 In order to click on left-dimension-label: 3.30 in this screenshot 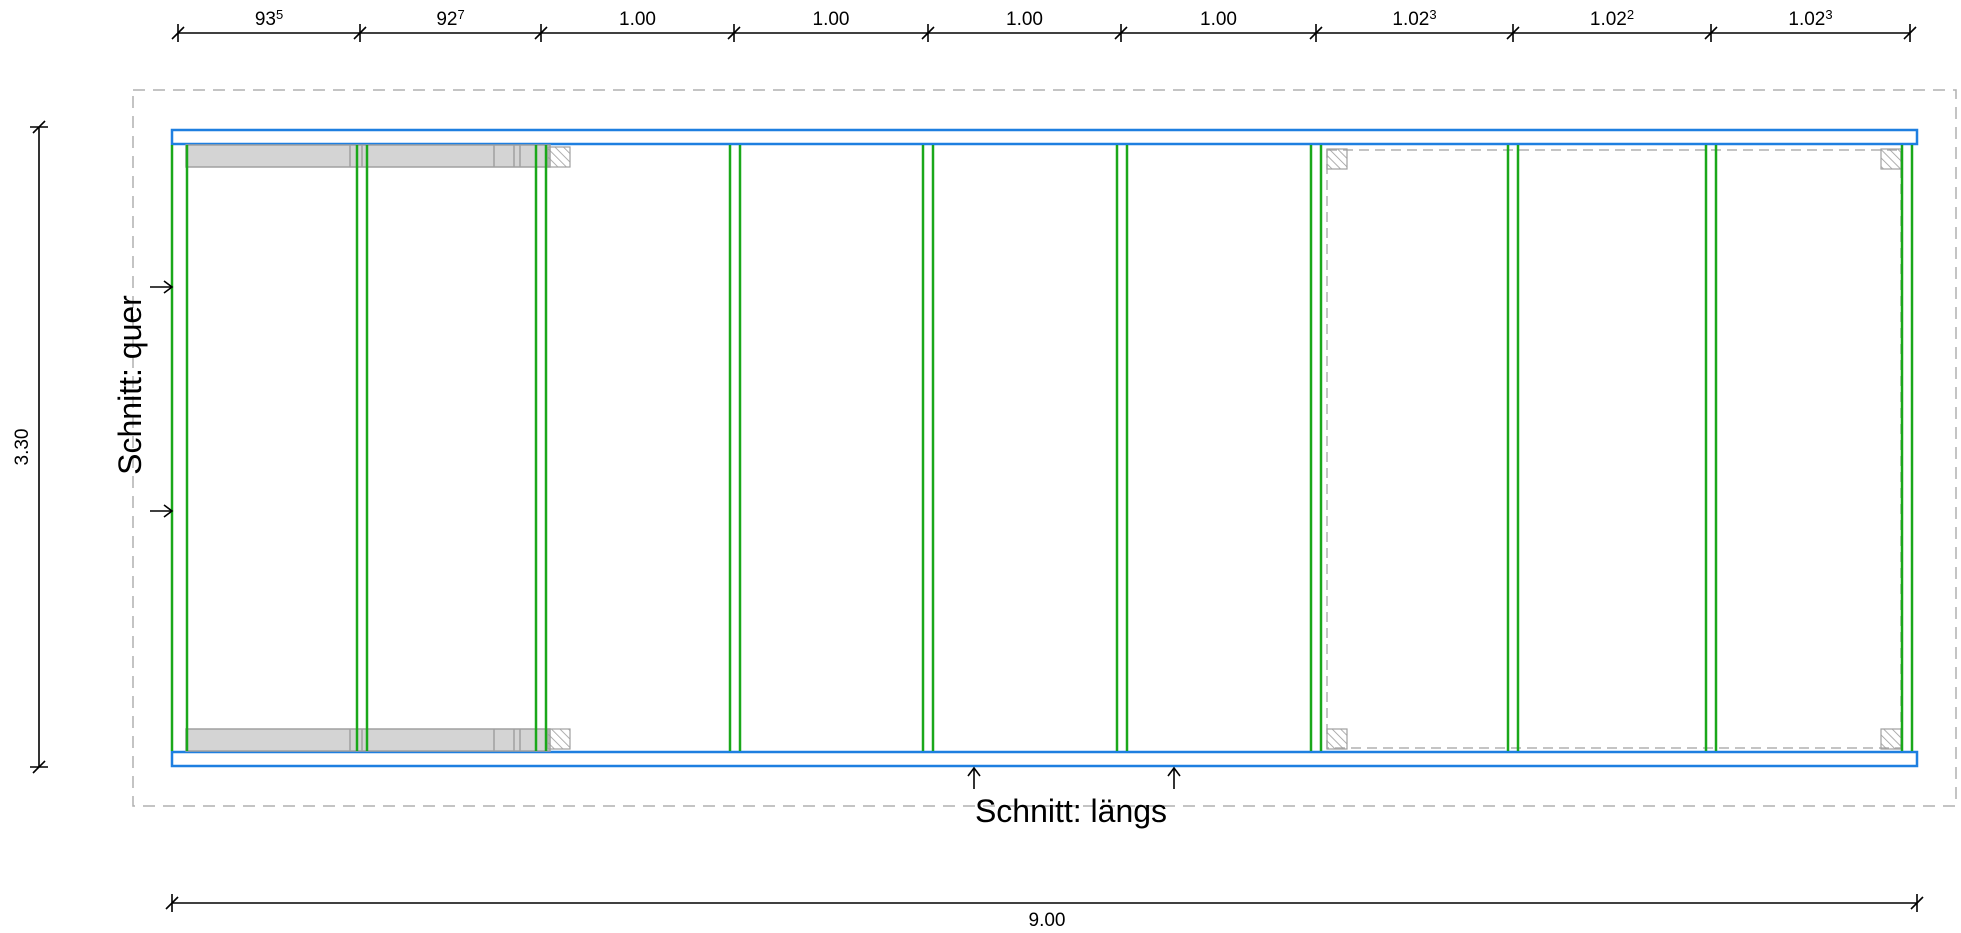, I will do `click(22, 447)`.